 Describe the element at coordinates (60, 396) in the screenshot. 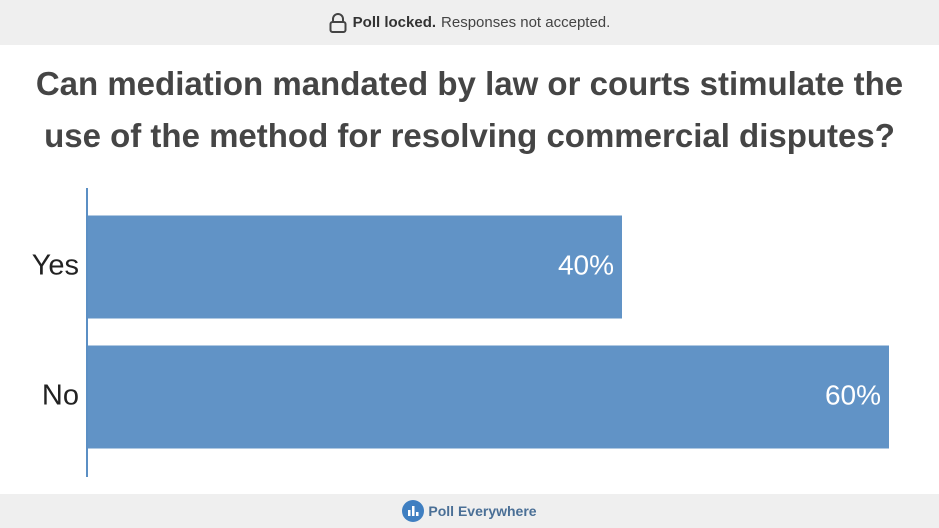

I see `category-label: No` at that location.